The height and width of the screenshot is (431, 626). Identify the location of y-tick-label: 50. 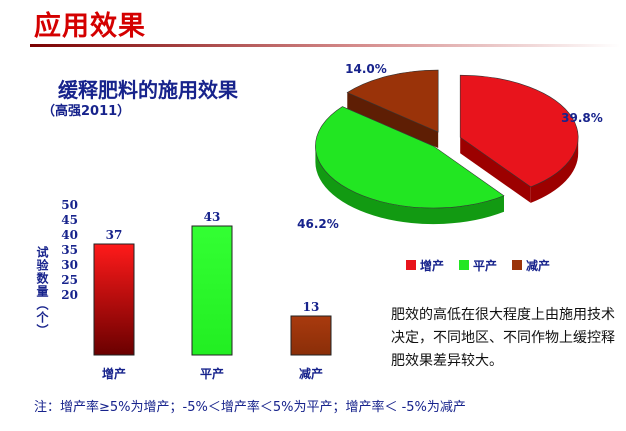
(69, 205).